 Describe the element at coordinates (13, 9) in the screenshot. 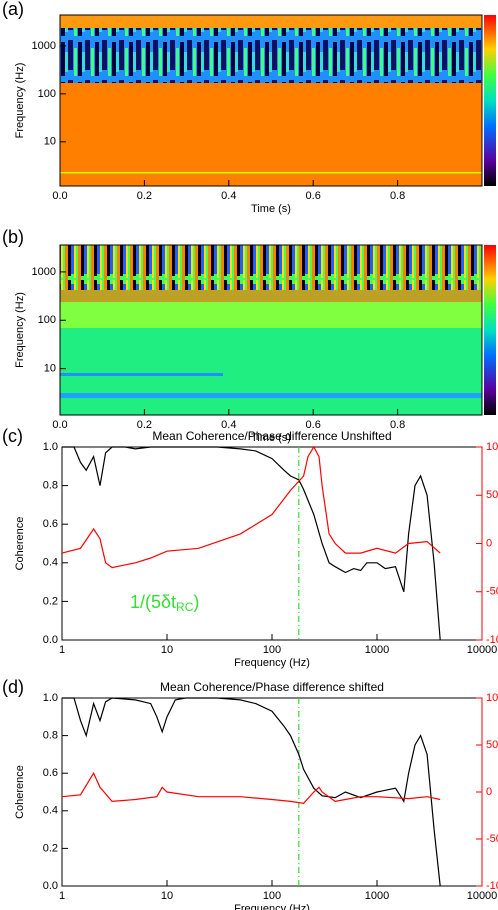

I see `panel-label: (a)` at that location.